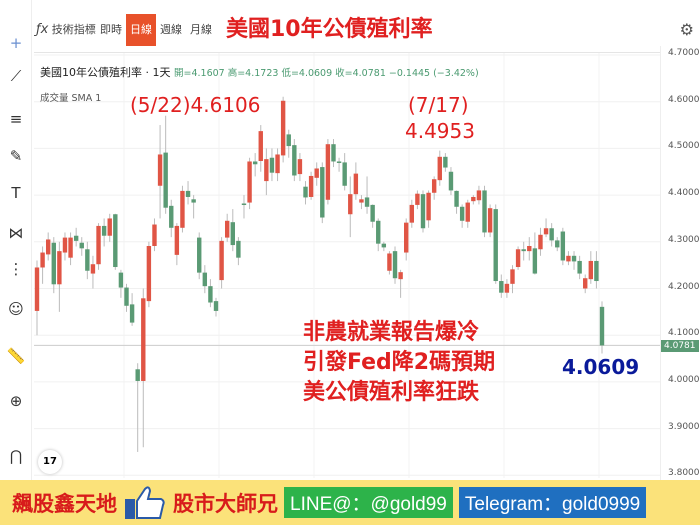  What do you see at coordinates (684, 286) in the screenshot?
I see `y-tick-label: 4.2000` at bounding box center [684, 286].